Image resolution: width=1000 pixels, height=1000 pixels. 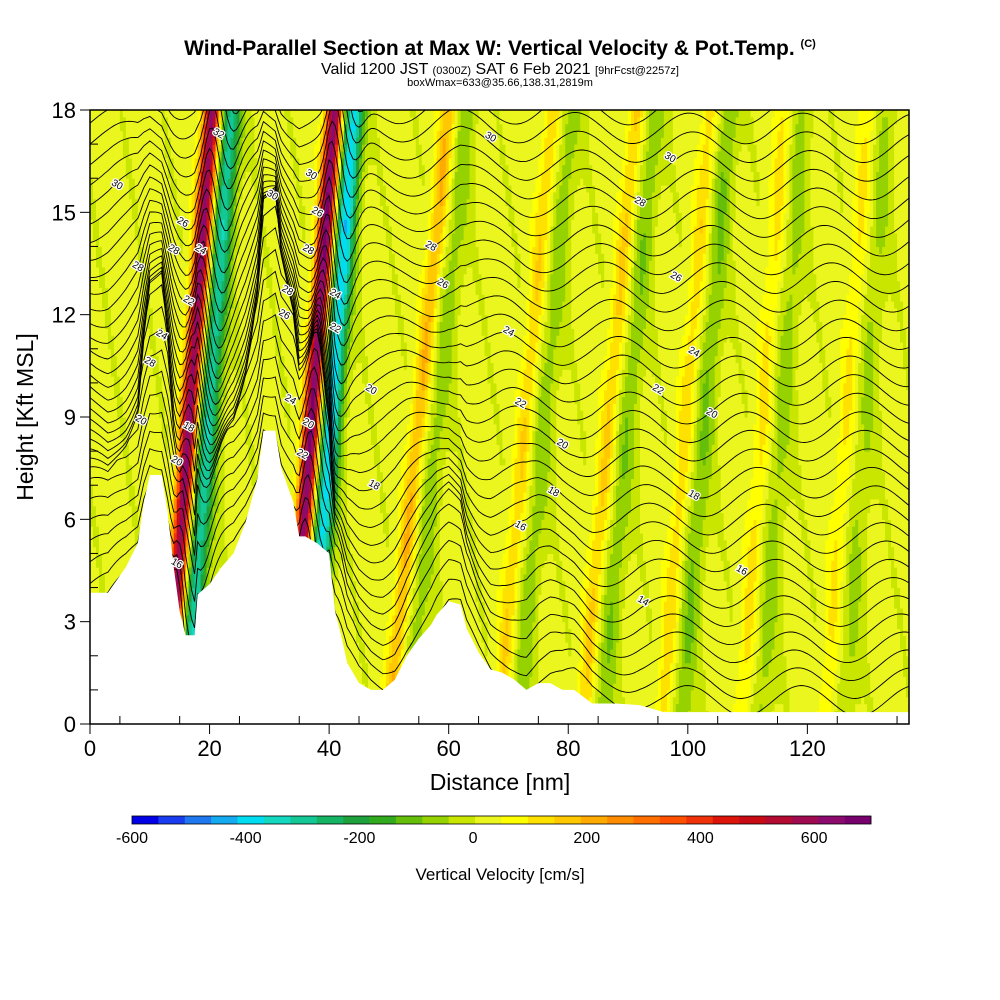 What do you see at coordinates (70, 622) in the screenshot?
I see `y-tick-label: 3` at bounding box center [70, 622].